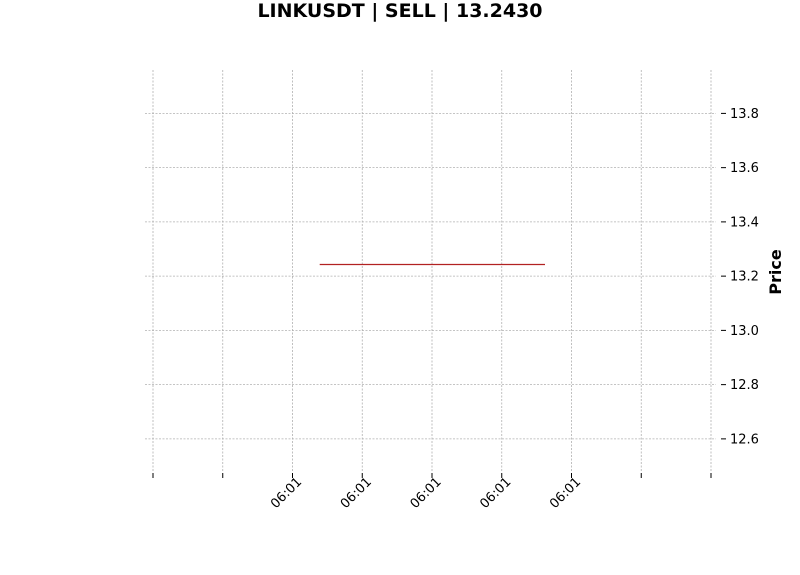 The height and width of the screenshot is (575, 800). I want to click on y-tick-label: 13.0, so click(744, 331).